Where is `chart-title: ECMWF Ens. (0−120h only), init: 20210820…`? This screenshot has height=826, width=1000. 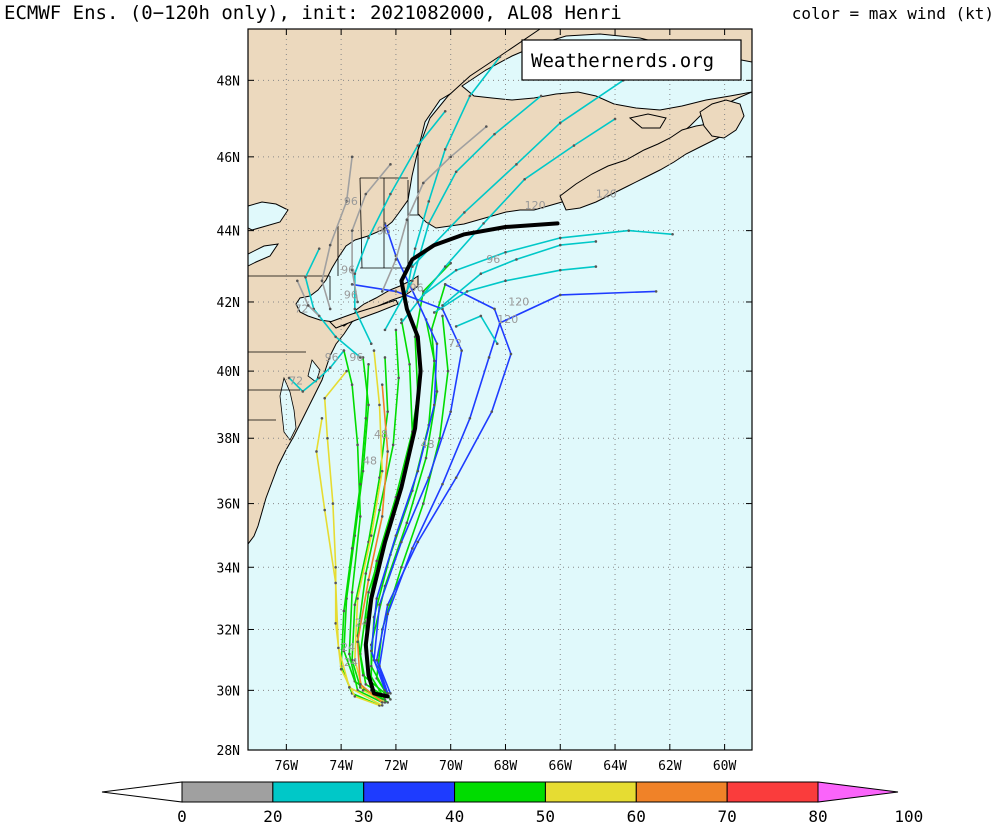 chart-title: ECMWF Ens. (0−120h only), init: 20210820… is located at coordinates (313, 13).